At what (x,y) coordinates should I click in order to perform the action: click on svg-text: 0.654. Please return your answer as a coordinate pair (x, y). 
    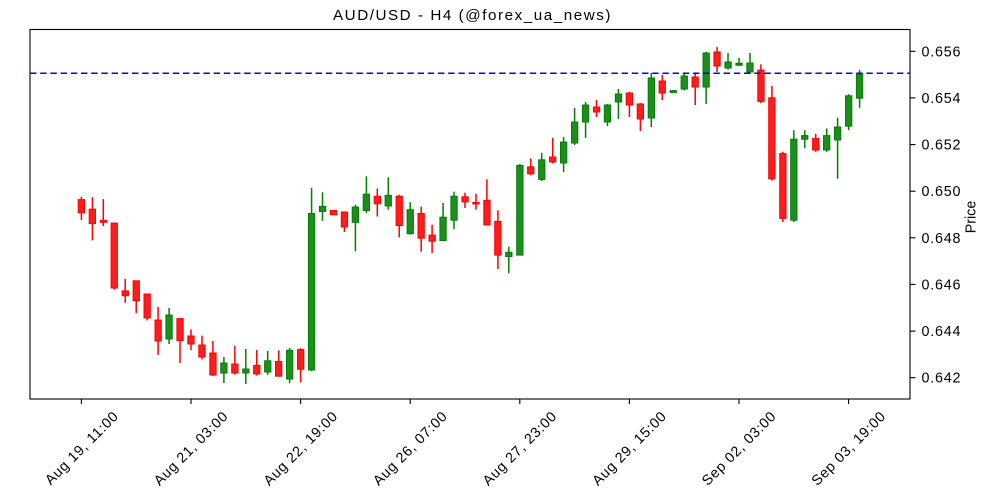
    Looking at the image, I should click on (942, 99).